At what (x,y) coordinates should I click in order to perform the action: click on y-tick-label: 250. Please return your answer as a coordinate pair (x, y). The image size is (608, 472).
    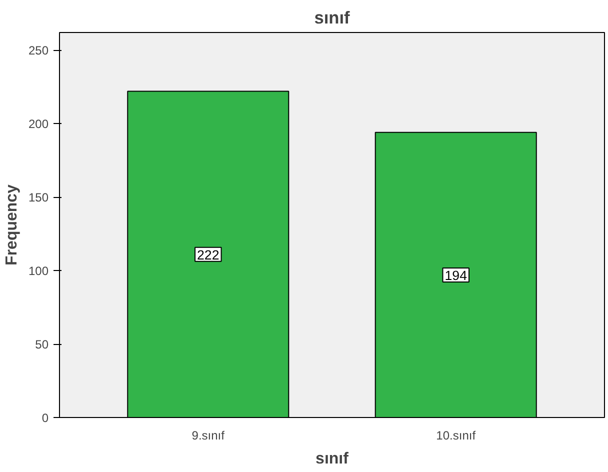
    Looking at the image, I should click on (38, 51).